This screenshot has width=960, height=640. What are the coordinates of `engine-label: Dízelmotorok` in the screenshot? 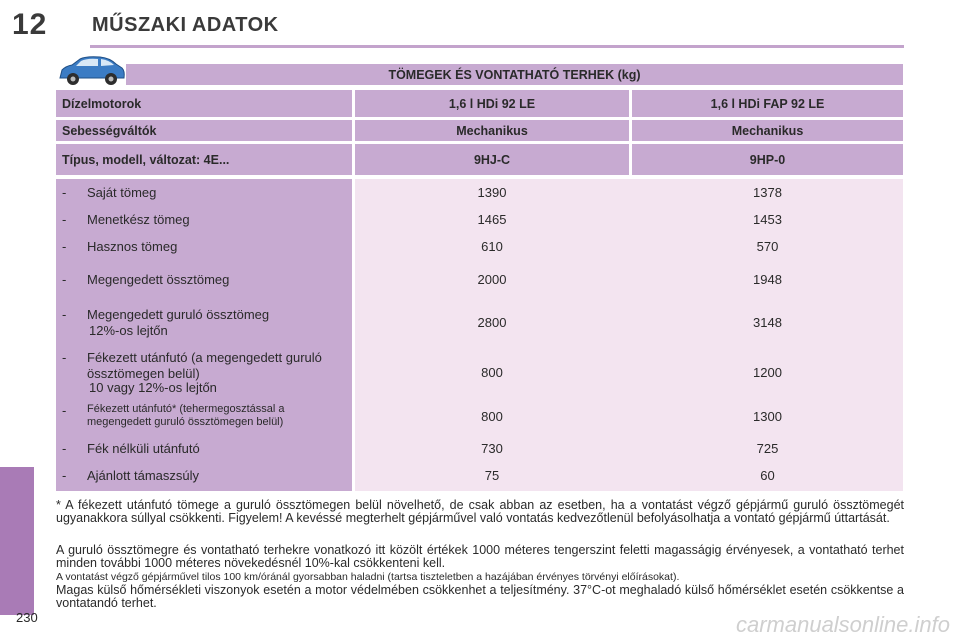 It's located at (204, 103).